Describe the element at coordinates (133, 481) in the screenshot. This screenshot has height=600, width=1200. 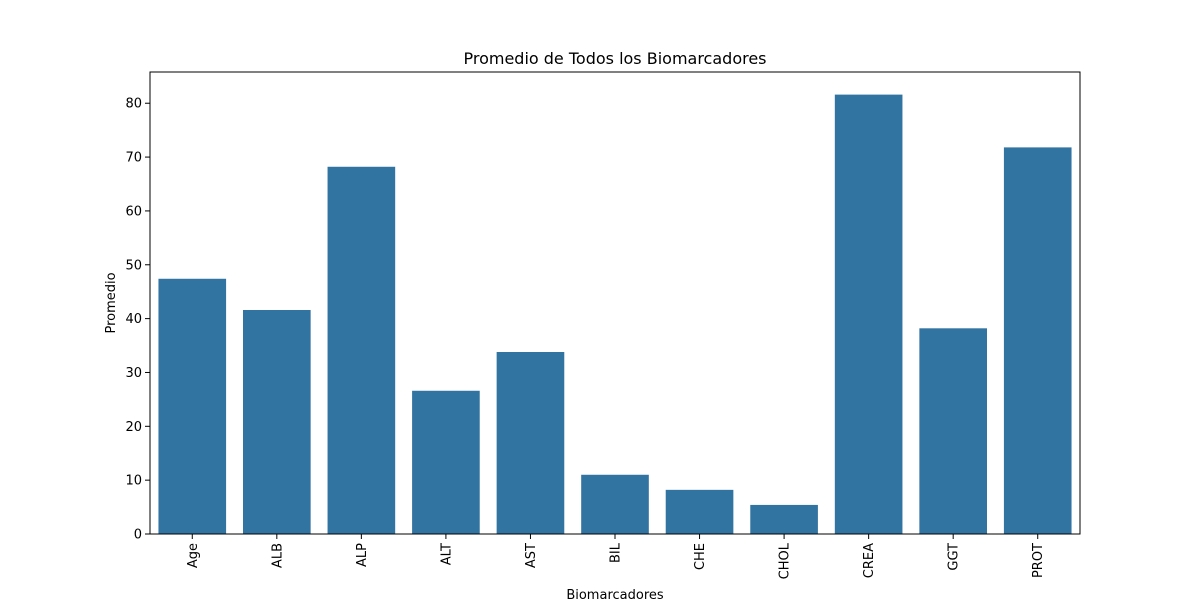
I see `y-tick-label: 10` at that location.